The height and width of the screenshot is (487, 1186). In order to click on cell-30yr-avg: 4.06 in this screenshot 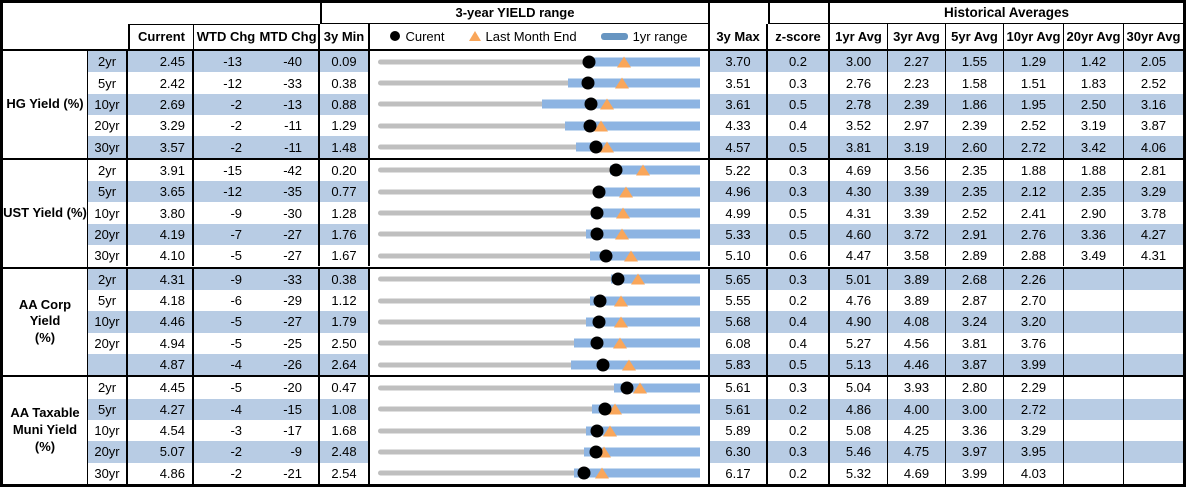, I will do `click(1153, 147)`.